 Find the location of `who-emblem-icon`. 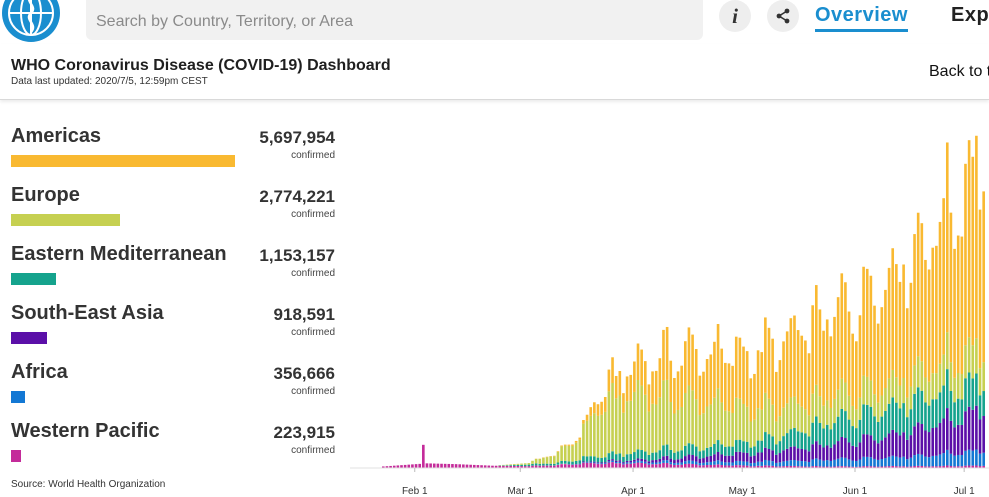

who-emblem-icon is located at coordinates (34, 22).